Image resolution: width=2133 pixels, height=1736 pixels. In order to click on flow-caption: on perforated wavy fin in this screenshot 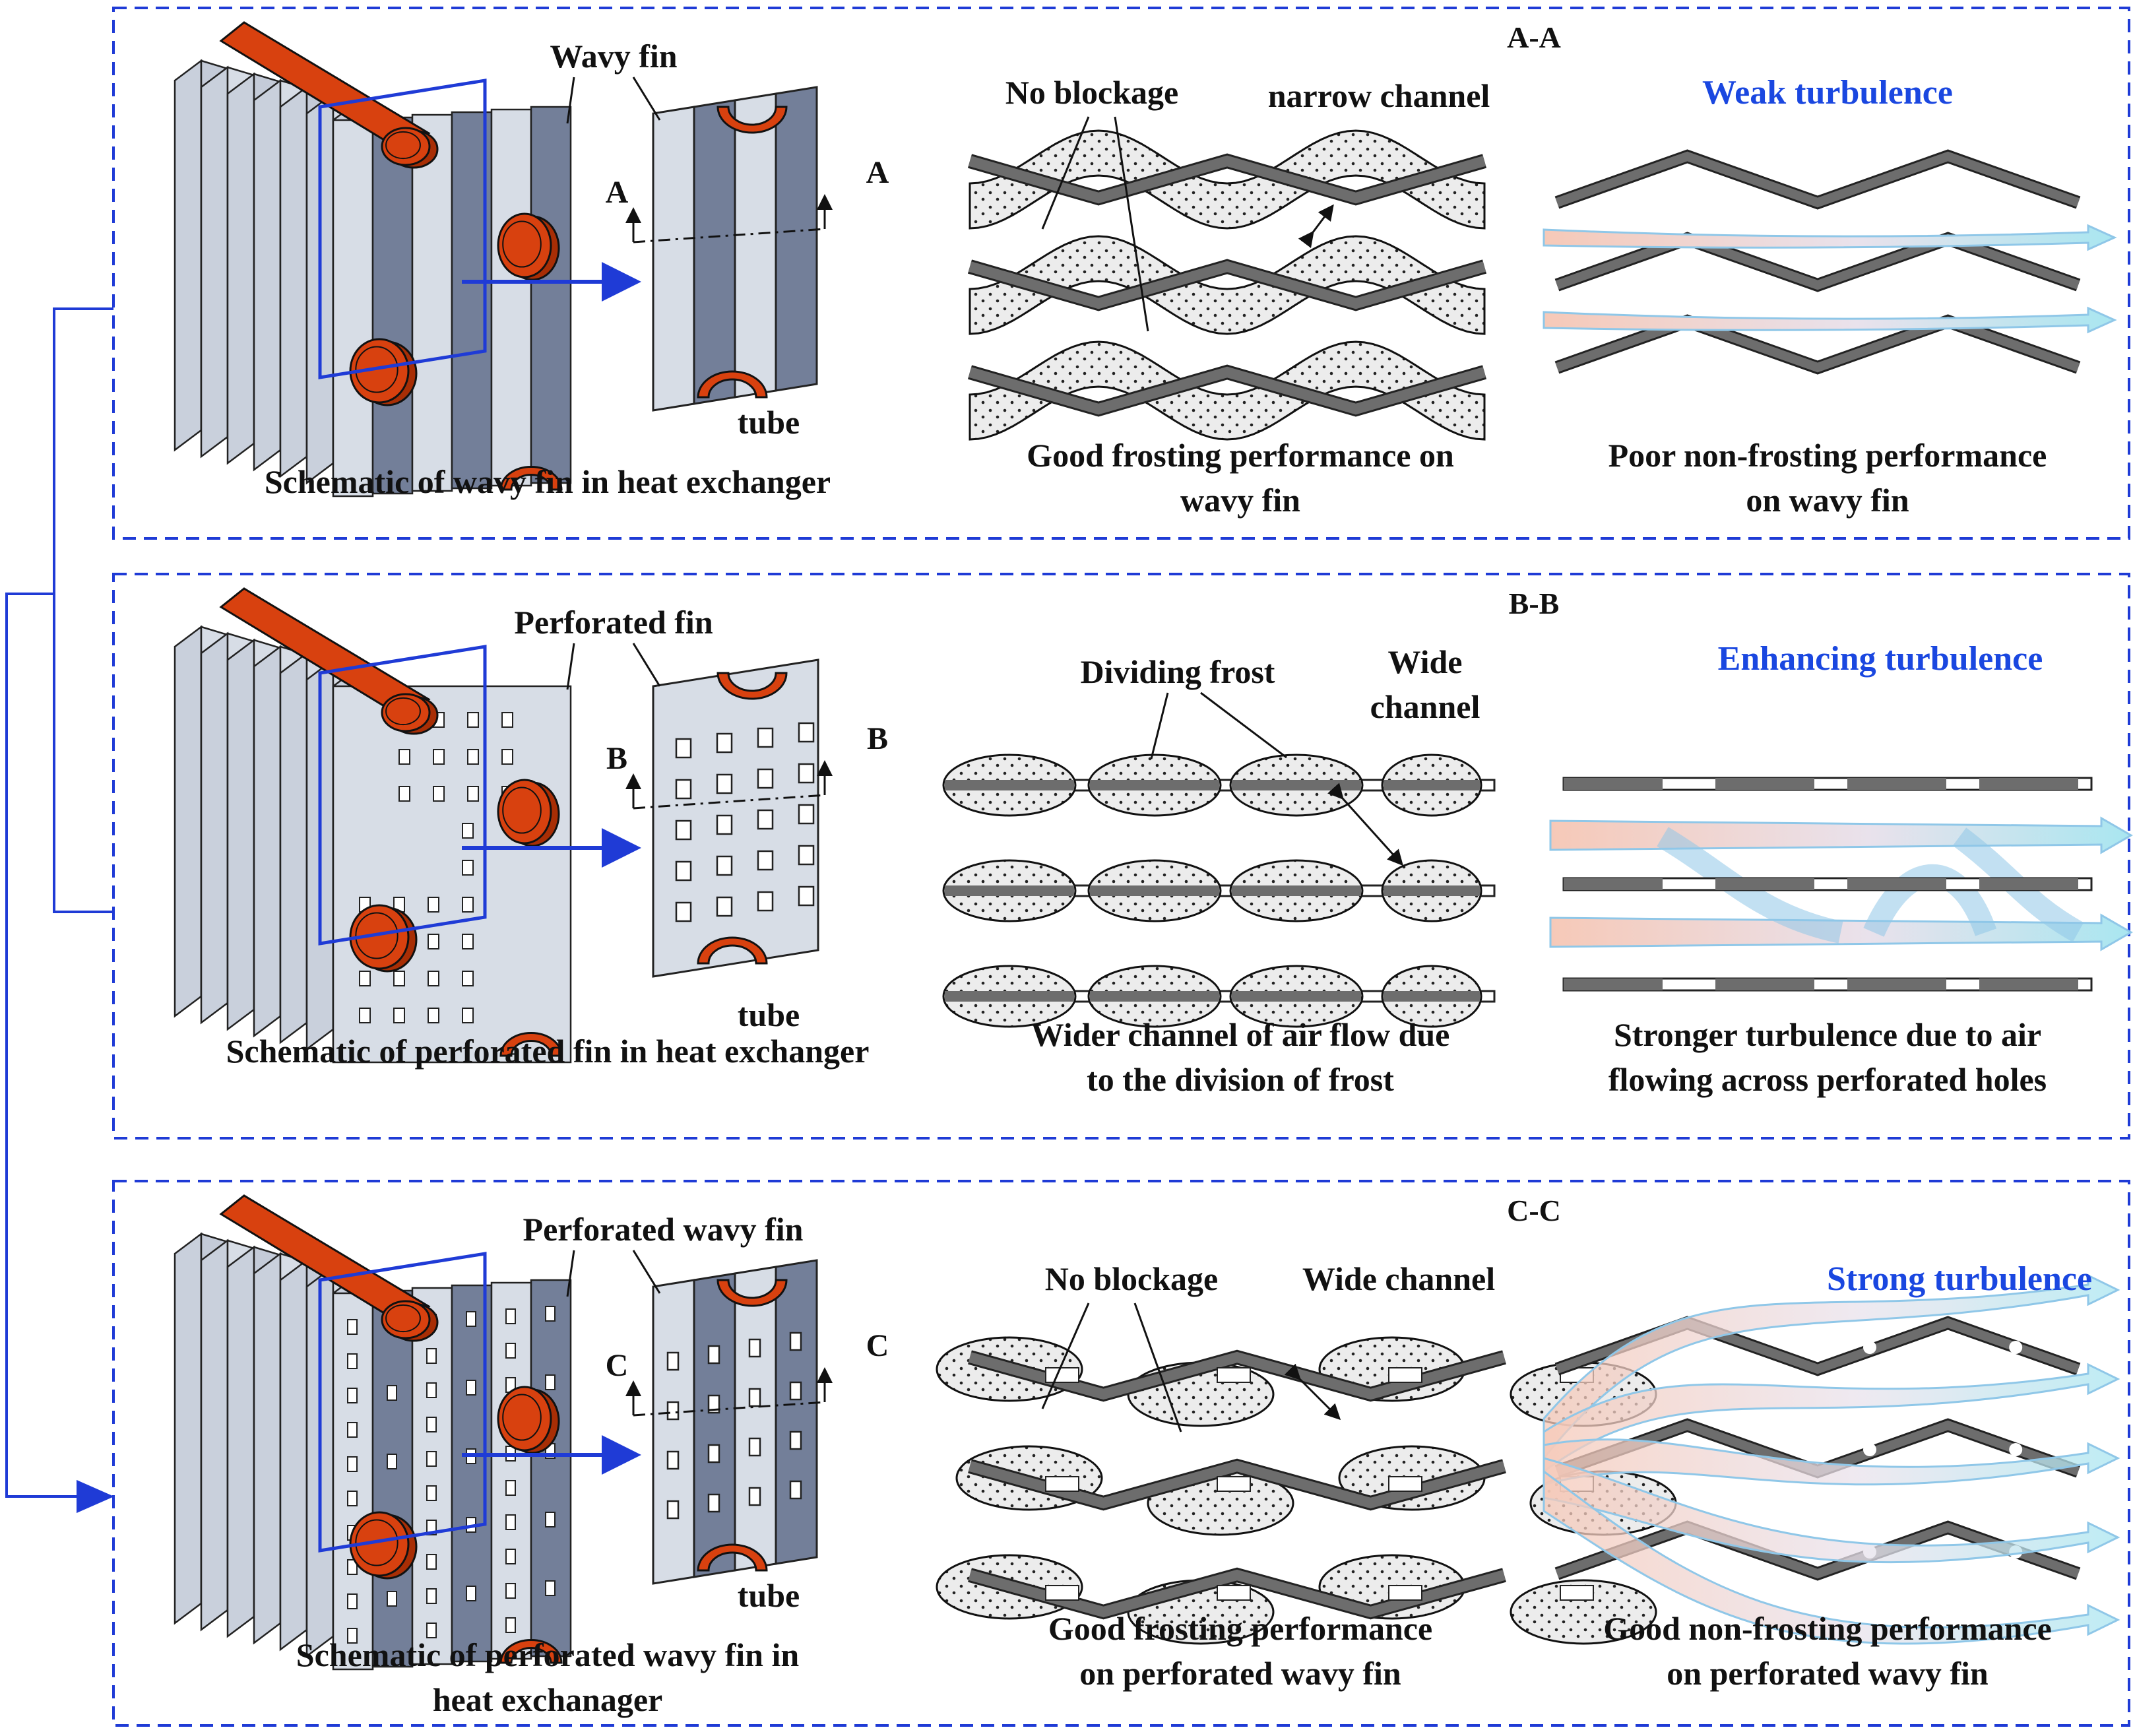, I will do `click(1828, 1673)`.